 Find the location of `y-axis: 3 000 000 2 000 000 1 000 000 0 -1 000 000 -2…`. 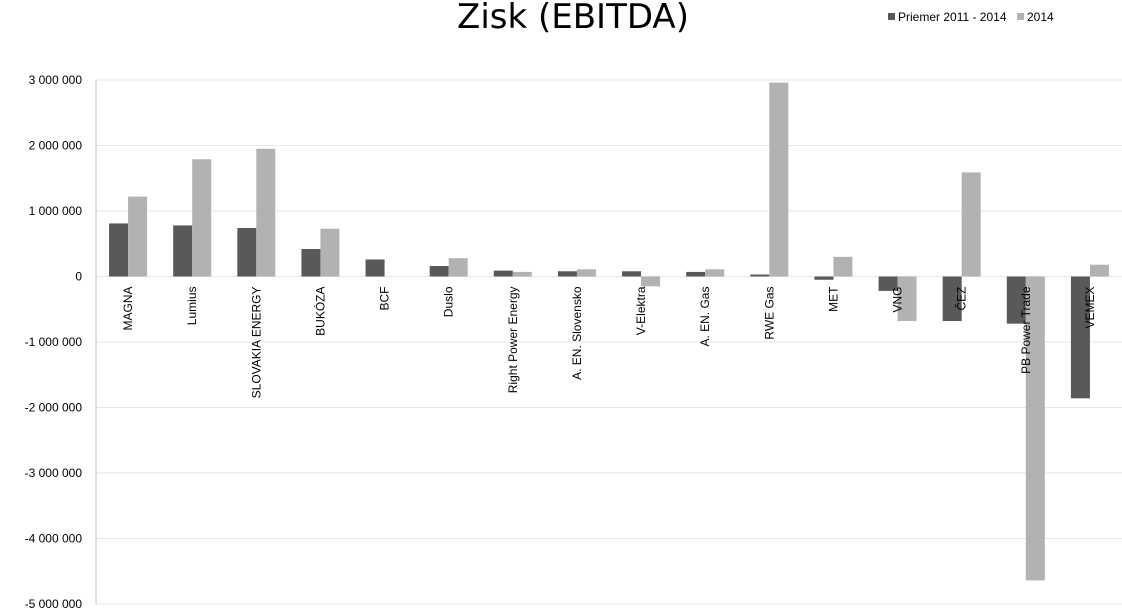

y-axis: 3 000 000 2 000 000 1 000 000 0 -1 000 000 -2… is located at coordinates (61, 342).